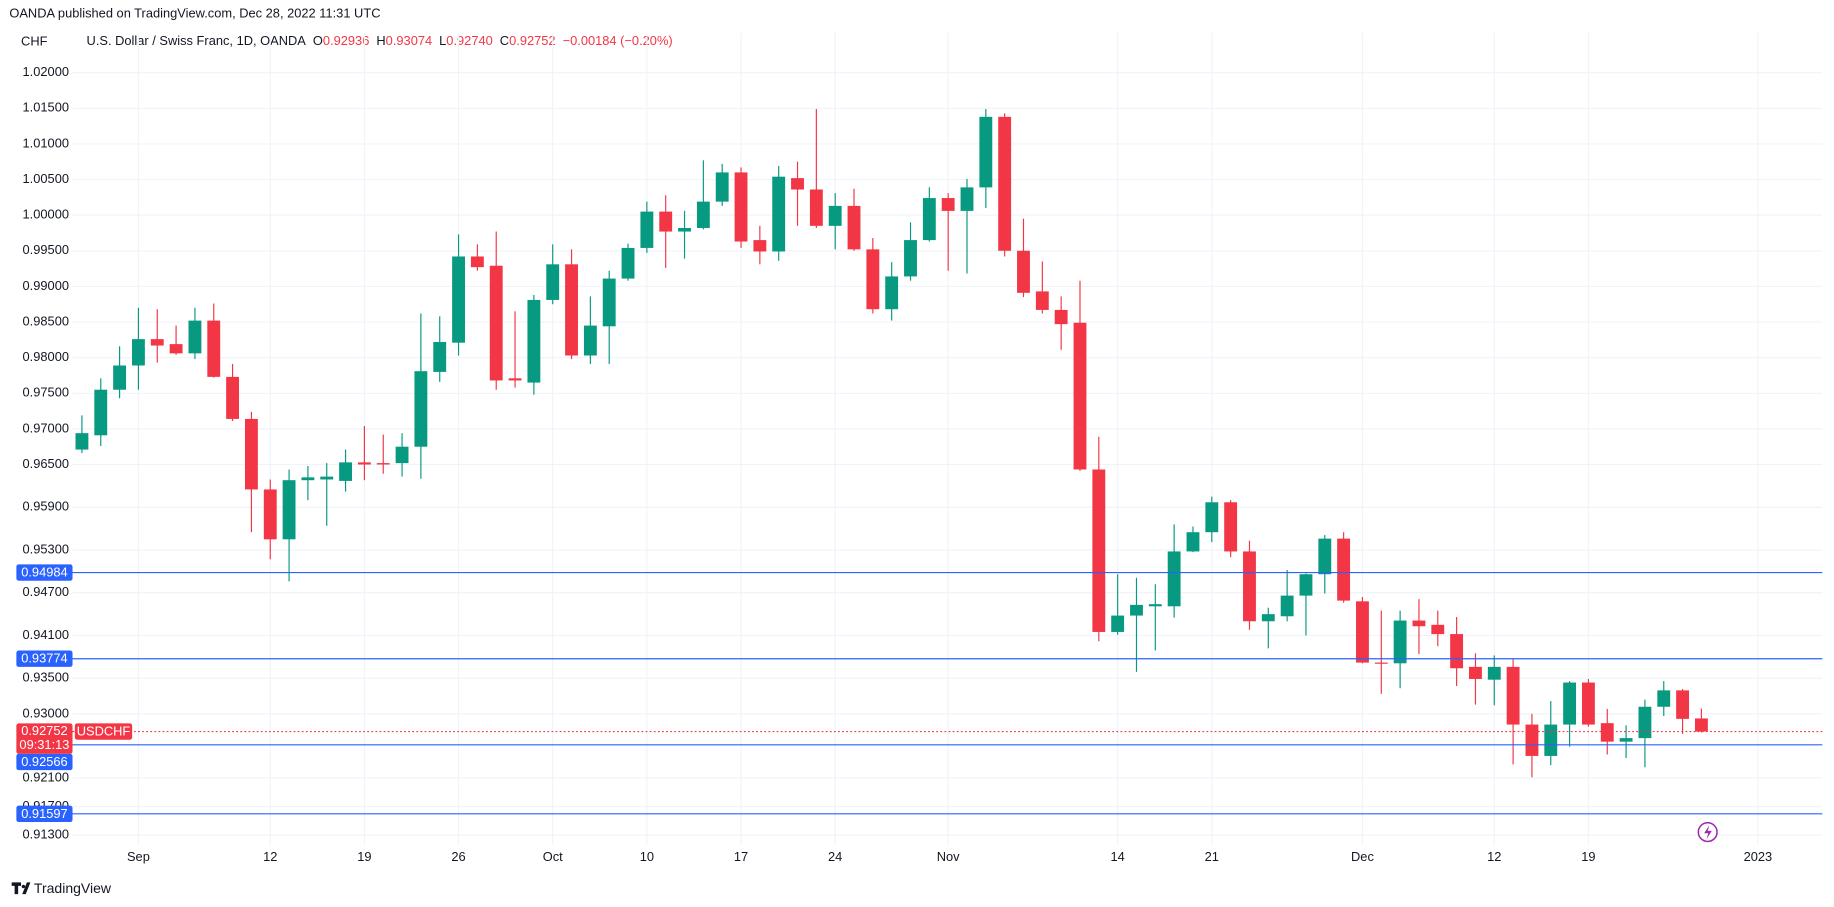 The width and height of the screenshot is (1834, 907). What do you see at coordinates (46, 285) in the screenshot?
I see `y-tick-label: 0.99000` at bounding box center [46, 285].